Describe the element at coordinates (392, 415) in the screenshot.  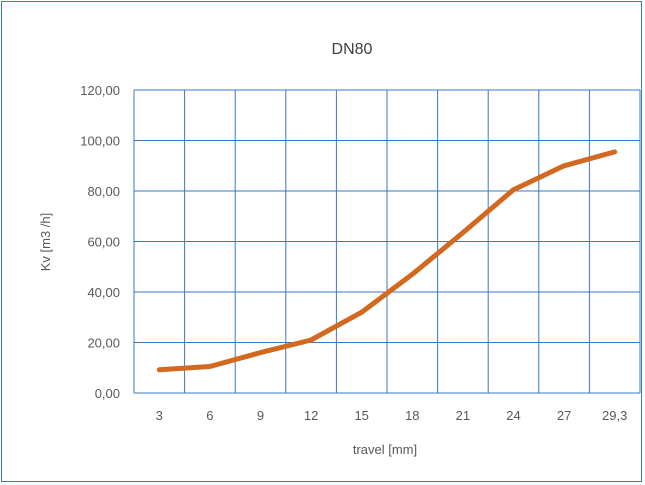
I see `x-tick-labels: 3 6 9 12 15 18 21 24 27 29,3` at that location.